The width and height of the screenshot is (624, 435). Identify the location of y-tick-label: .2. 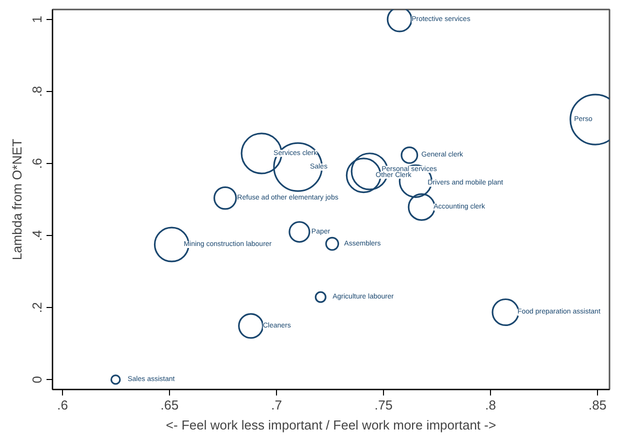
(37, 307).